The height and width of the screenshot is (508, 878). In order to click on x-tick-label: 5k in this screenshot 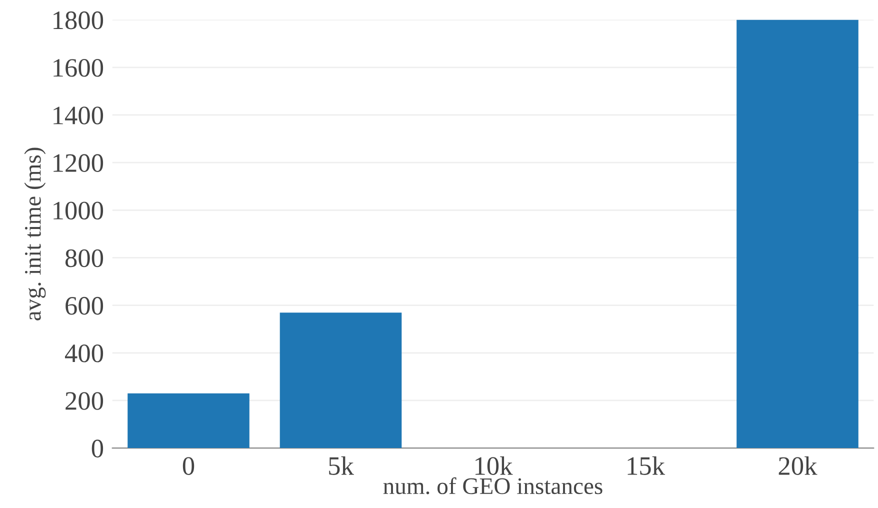, I will do `click(341, 465)`.